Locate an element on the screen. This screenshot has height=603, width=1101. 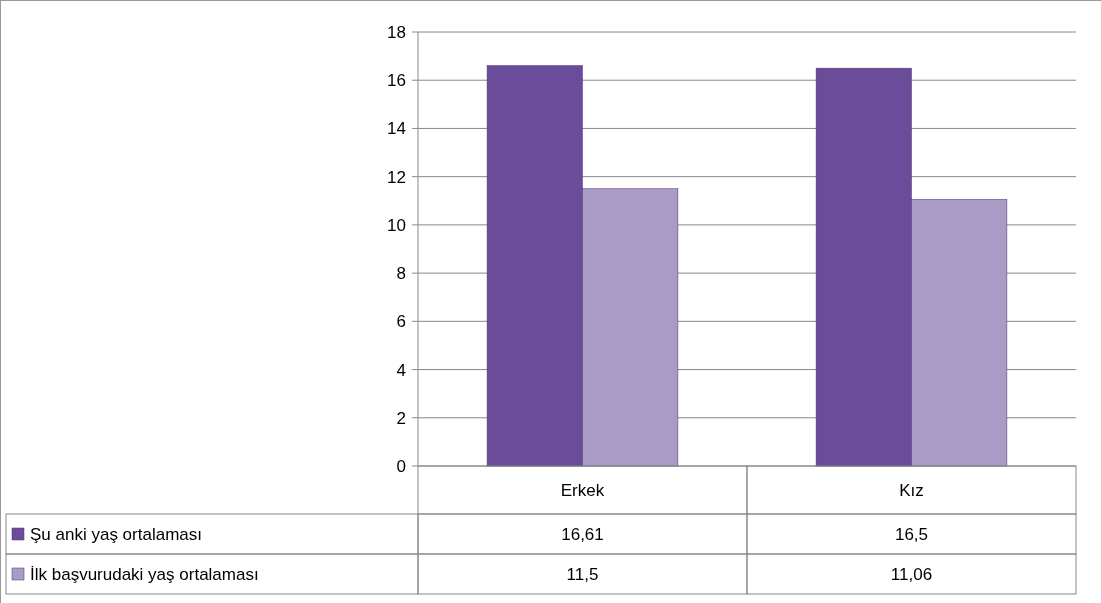
legend-label: İlk başvurudaki yaş ortalaması is located at coordinates (144, 574).